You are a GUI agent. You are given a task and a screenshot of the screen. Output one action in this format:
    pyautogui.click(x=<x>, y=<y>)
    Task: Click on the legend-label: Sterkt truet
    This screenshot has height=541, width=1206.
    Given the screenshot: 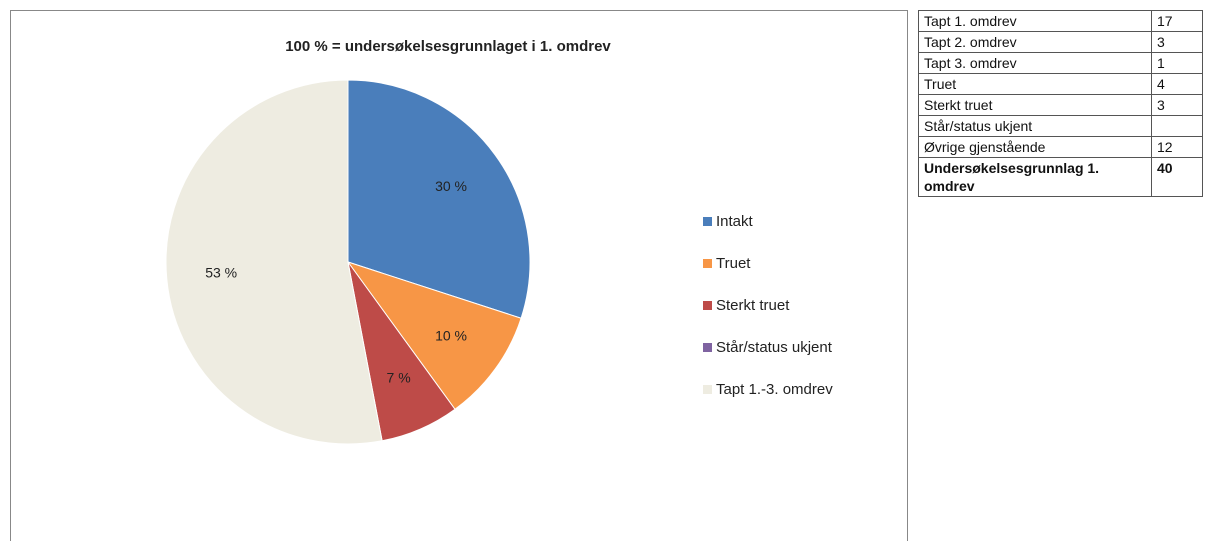 What is the action you would take?
    pyautogui.click(x=753, y=305)
    